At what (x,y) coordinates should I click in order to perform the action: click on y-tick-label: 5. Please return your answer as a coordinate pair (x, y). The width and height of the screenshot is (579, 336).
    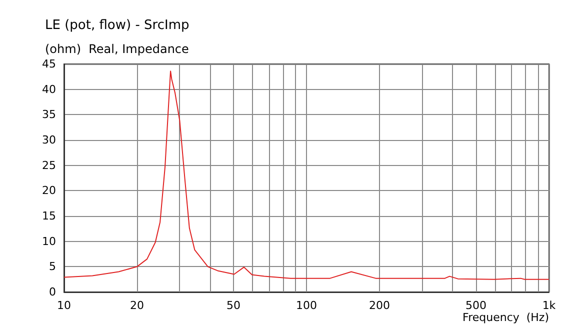
    Looking at the image, I should click on (52, 267).